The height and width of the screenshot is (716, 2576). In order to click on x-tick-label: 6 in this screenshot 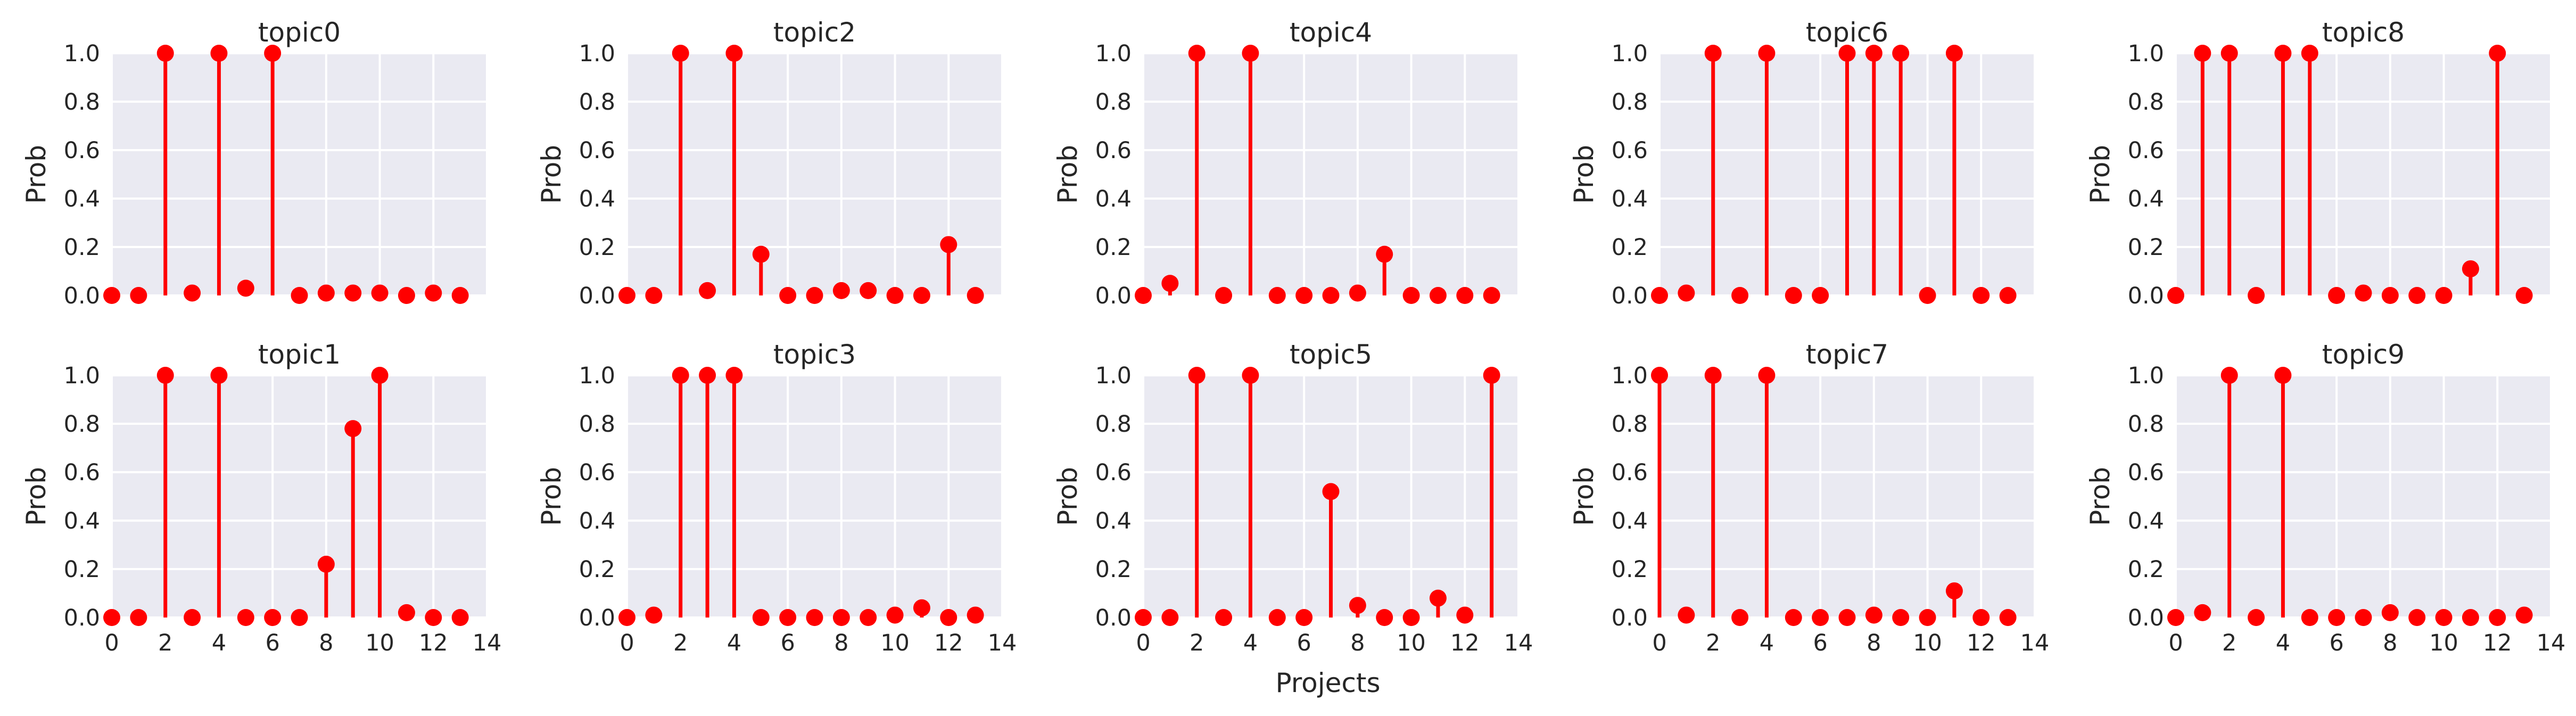, I will do `click(2336, 643)`.